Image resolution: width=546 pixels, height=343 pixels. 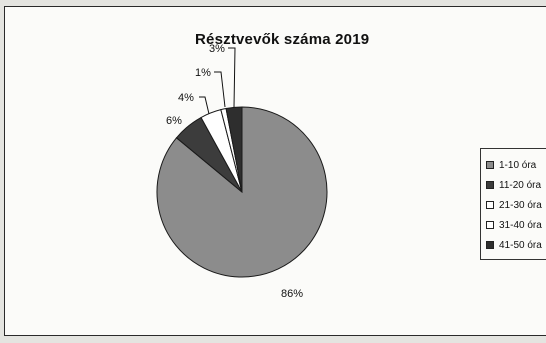 I want to click on data-label-1: 86%, so click(x=292, y=294).